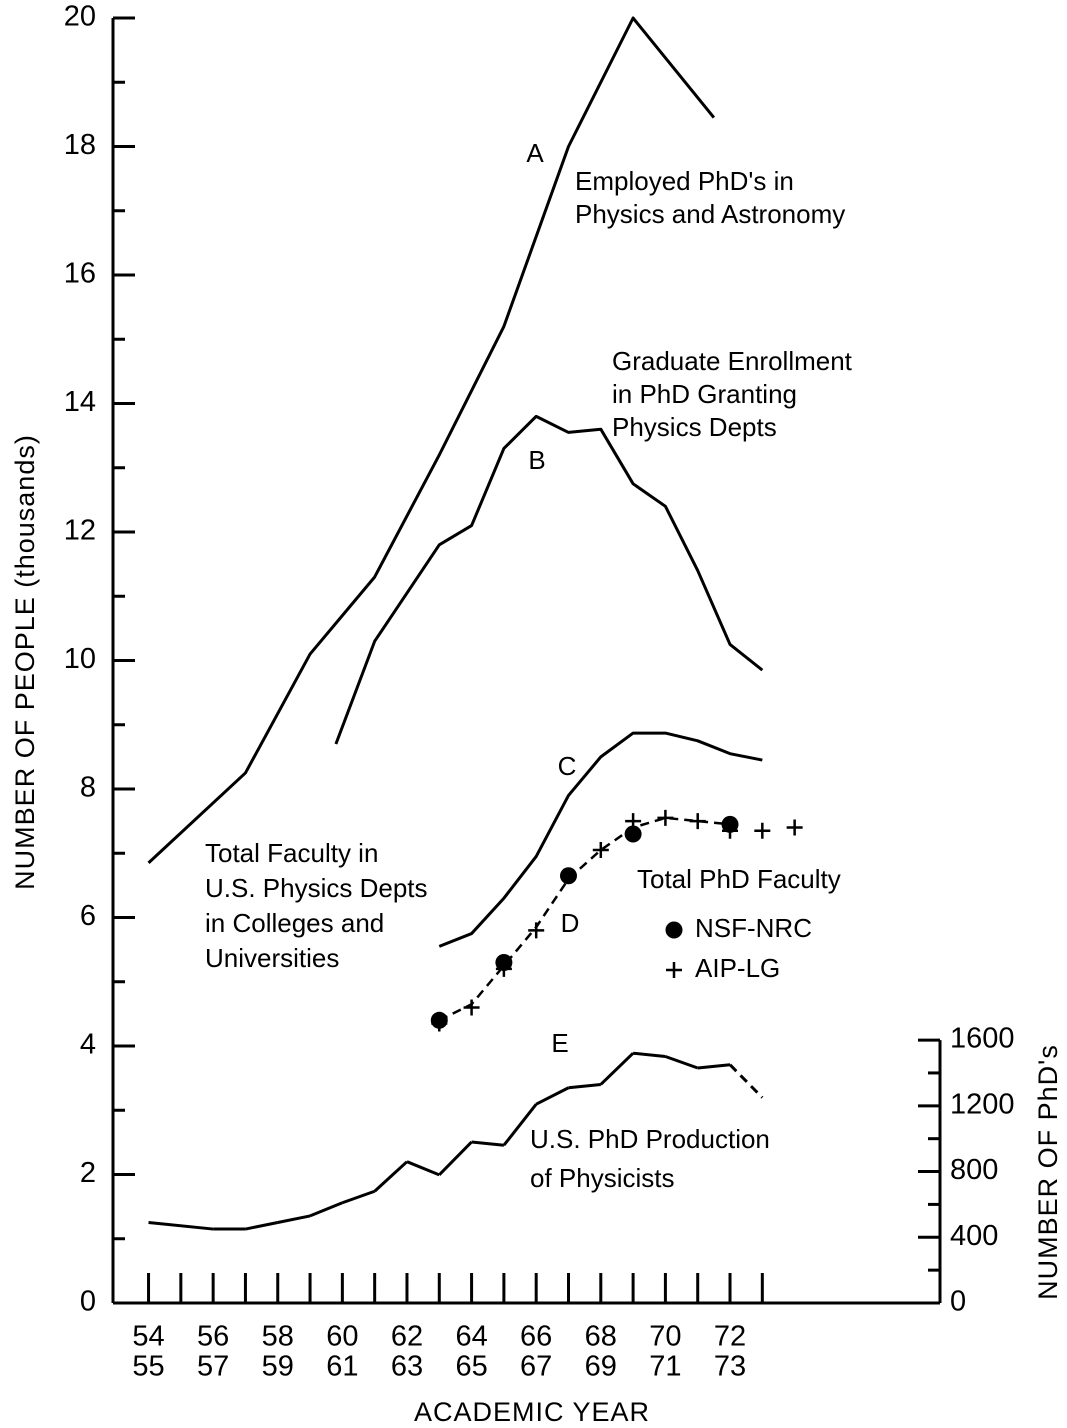 Image resolution: width=1067 pixels, height=1428 pixels. Describe the element at coordinates (471, 1337) in the screenshot. I see `x-tick-label: 64` at that location.